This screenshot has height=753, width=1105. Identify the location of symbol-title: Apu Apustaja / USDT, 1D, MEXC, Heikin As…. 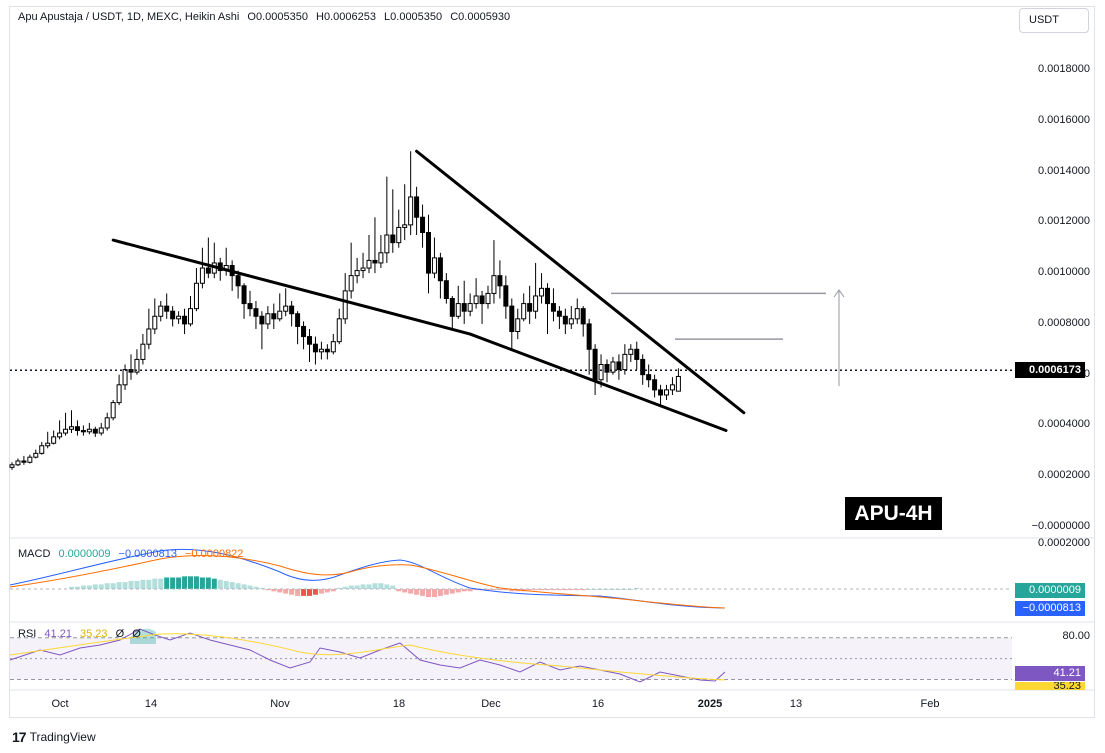
(129, 17).